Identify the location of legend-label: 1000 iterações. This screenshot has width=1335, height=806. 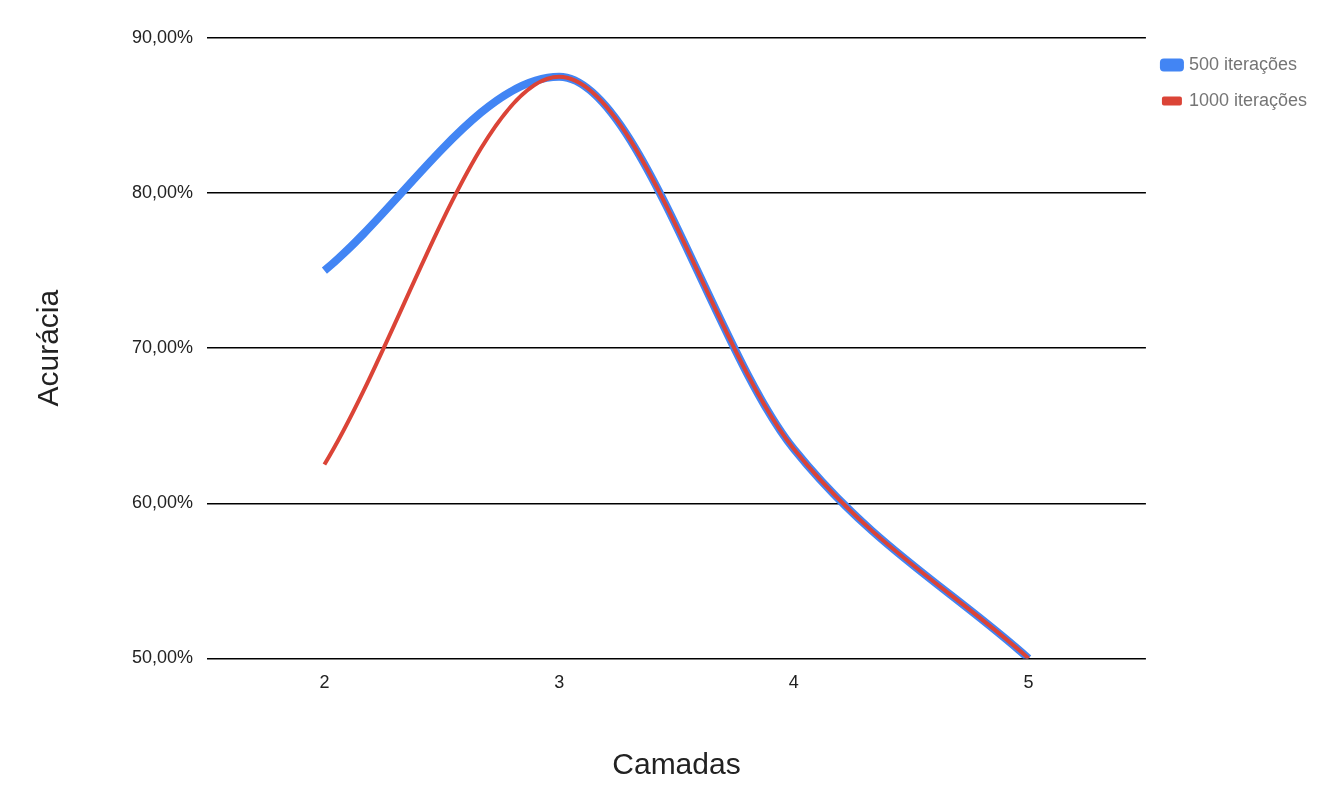
(1248, 99).